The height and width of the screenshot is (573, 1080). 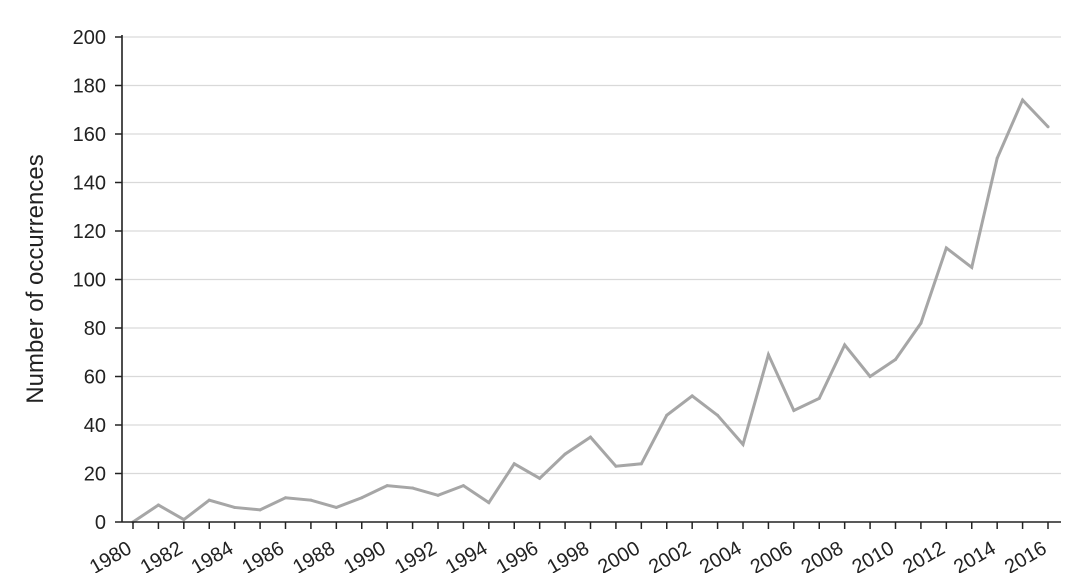 I want to click on y-tick-label: 180, so click(x=89, y=87).